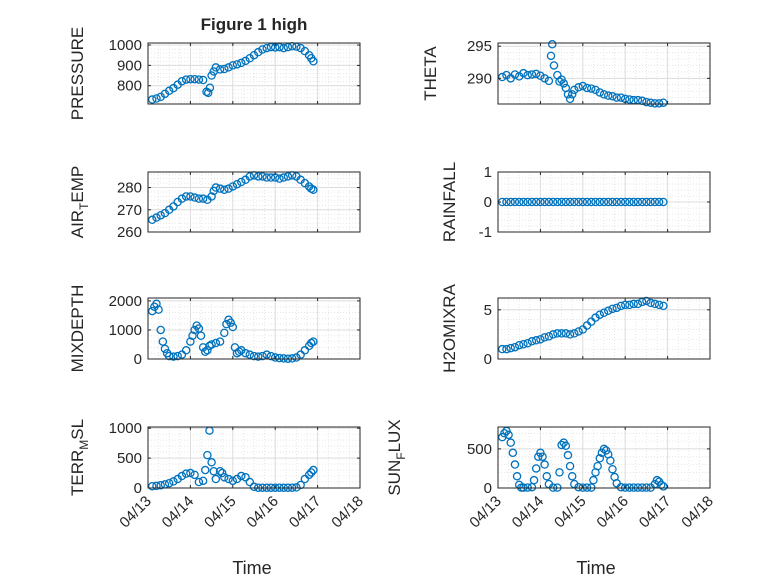 This screenshot has width=778, height=583. Describe the element at coordinates (449, 202) in the screenshot. I see `ylabel-rainfall: RAINFALL` at that location.